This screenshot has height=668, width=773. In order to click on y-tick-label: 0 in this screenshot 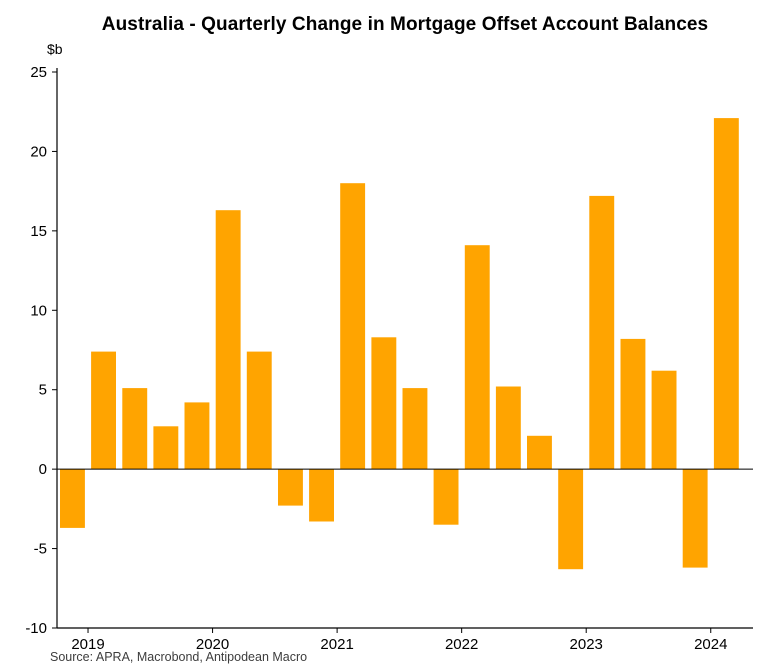, I will do `click(43, 469)`.